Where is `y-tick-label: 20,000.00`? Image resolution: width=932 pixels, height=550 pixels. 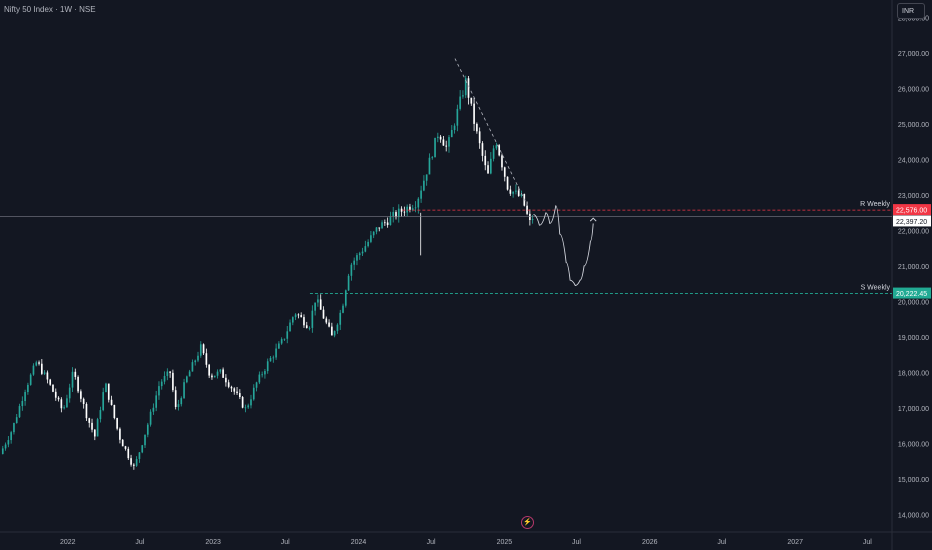
y-tick-label: 20,000.00 is located at coordinates (913, 302).